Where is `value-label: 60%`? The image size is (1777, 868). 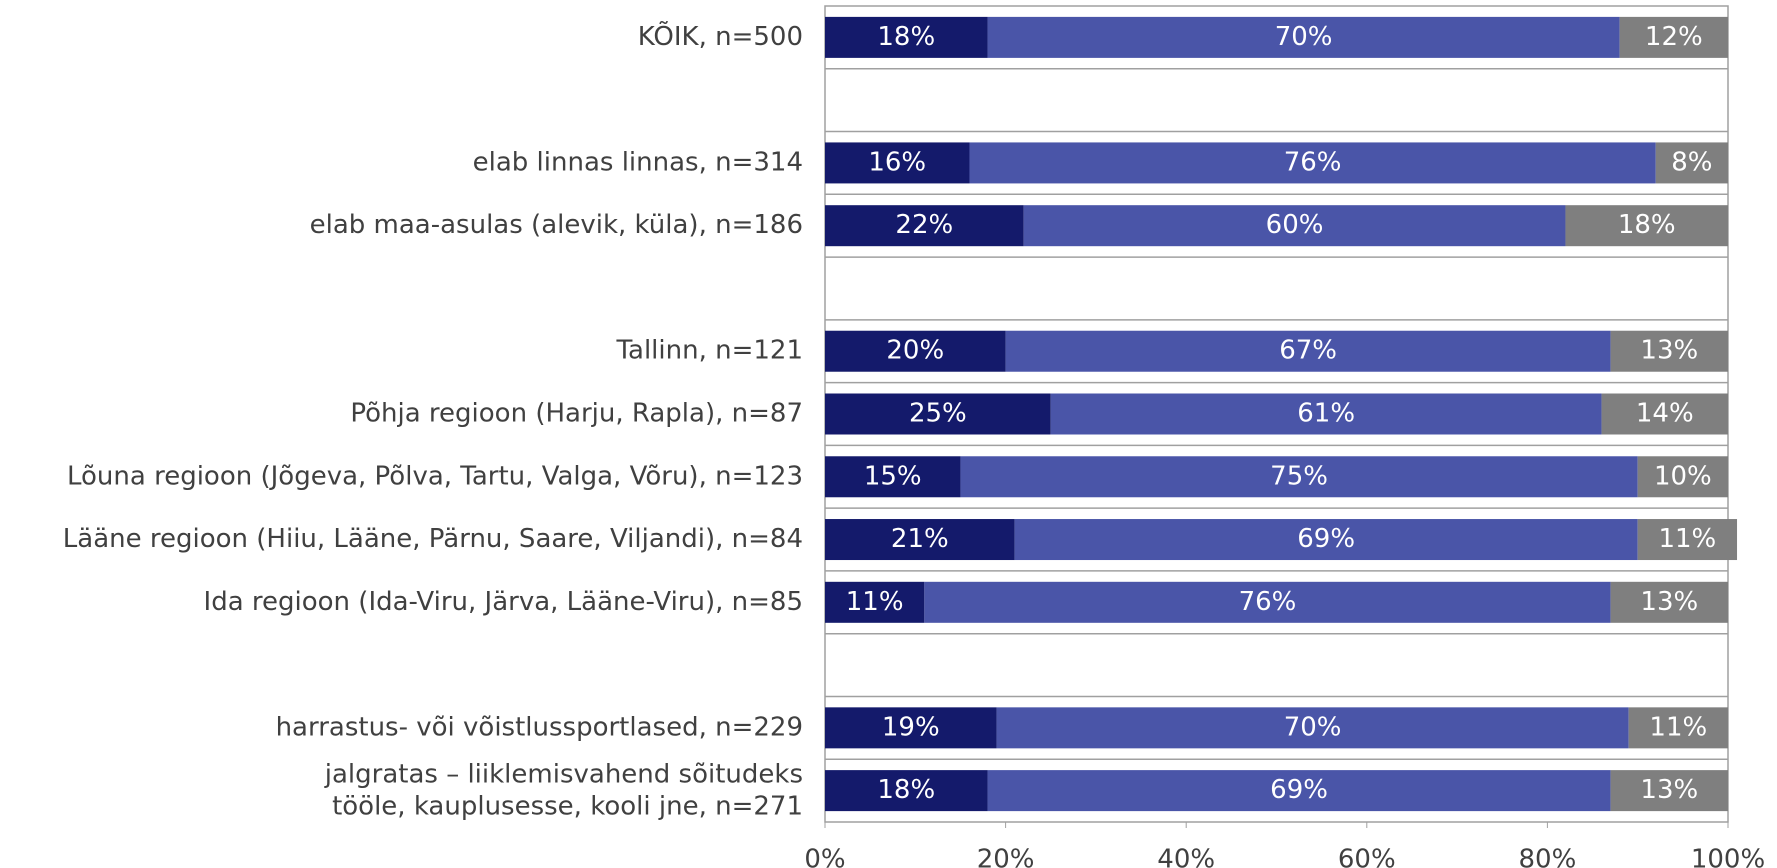
value-label: 60% is located at coordinates (1295, 225).